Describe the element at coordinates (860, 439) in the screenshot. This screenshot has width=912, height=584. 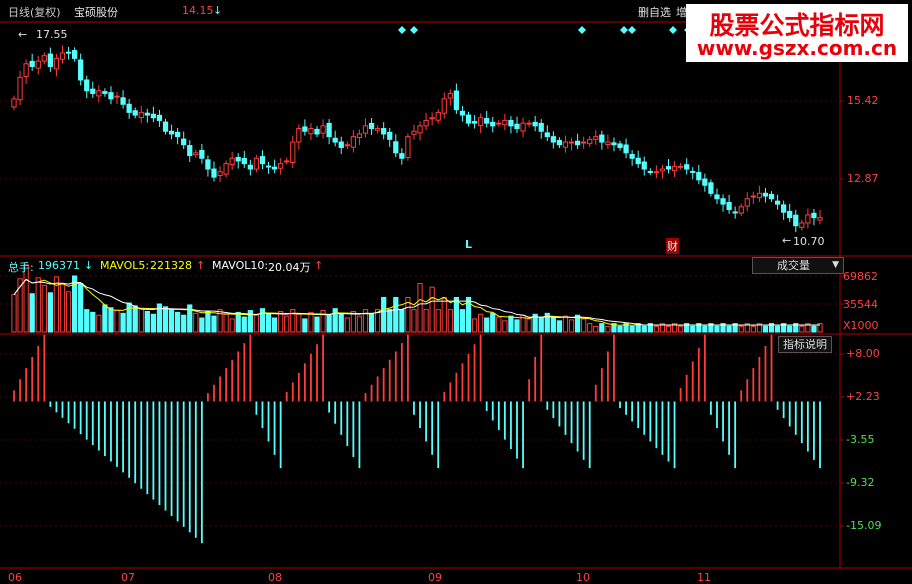
I see `ind-tick-3: -3.55` at that location.